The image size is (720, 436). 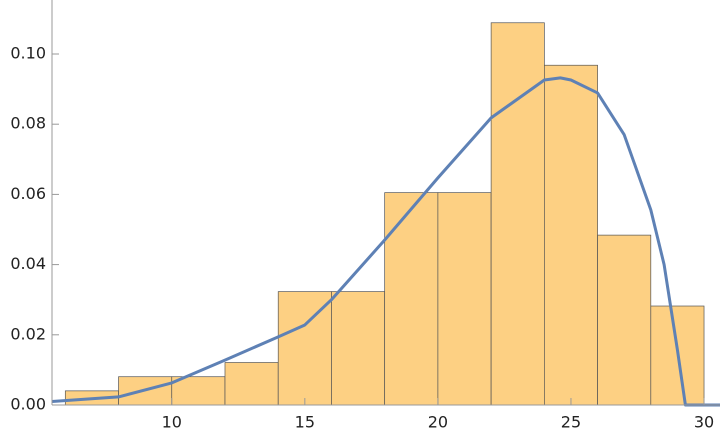 I want to click on y-tick-label: 0.04, so click(x=28, y=263).